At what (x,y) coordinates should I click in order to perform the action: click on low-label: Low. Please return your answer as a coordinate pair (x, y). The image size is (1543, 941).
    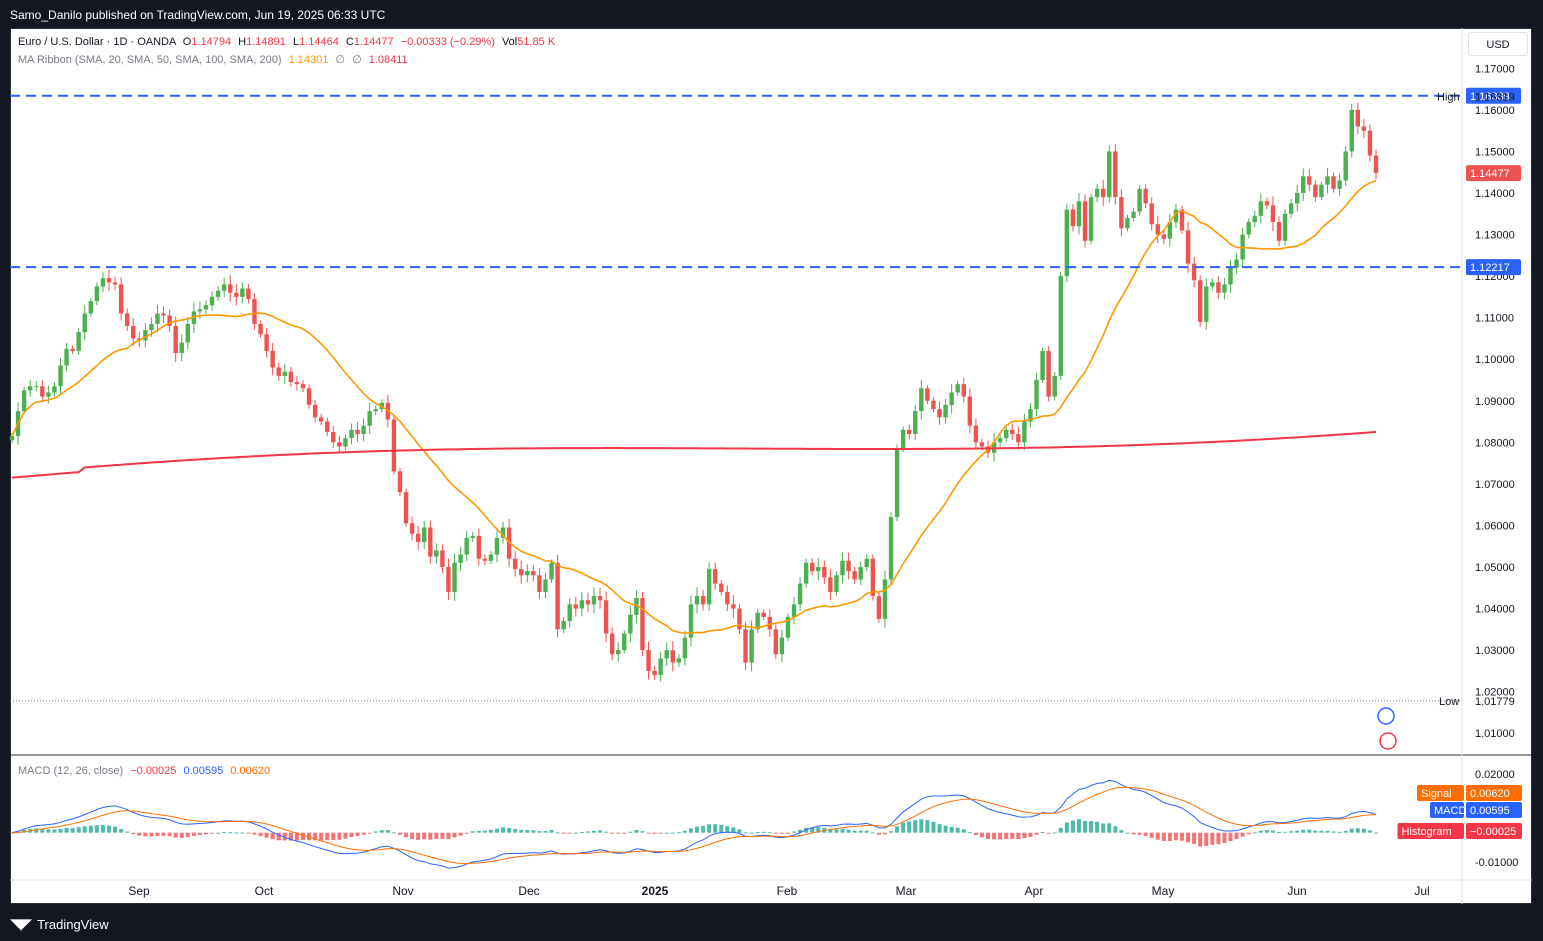
    Looking at the image, I should click on (1449, 702).